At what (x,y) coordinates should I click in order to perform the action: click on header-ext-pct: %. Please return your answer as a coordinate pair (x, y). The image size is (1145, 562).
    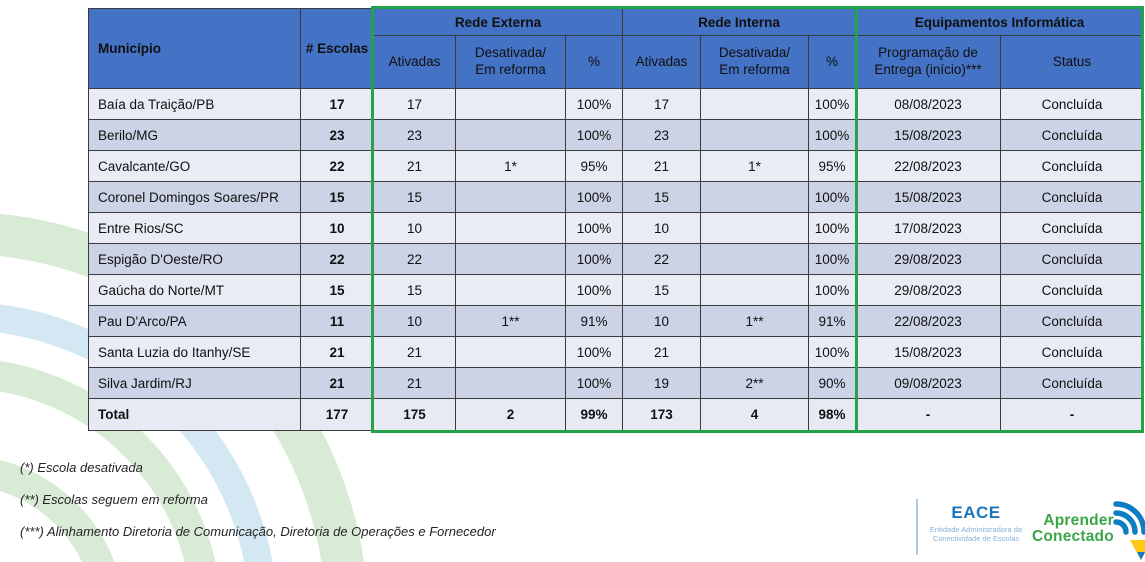
    Looking at the image, I should click on (594, 62).